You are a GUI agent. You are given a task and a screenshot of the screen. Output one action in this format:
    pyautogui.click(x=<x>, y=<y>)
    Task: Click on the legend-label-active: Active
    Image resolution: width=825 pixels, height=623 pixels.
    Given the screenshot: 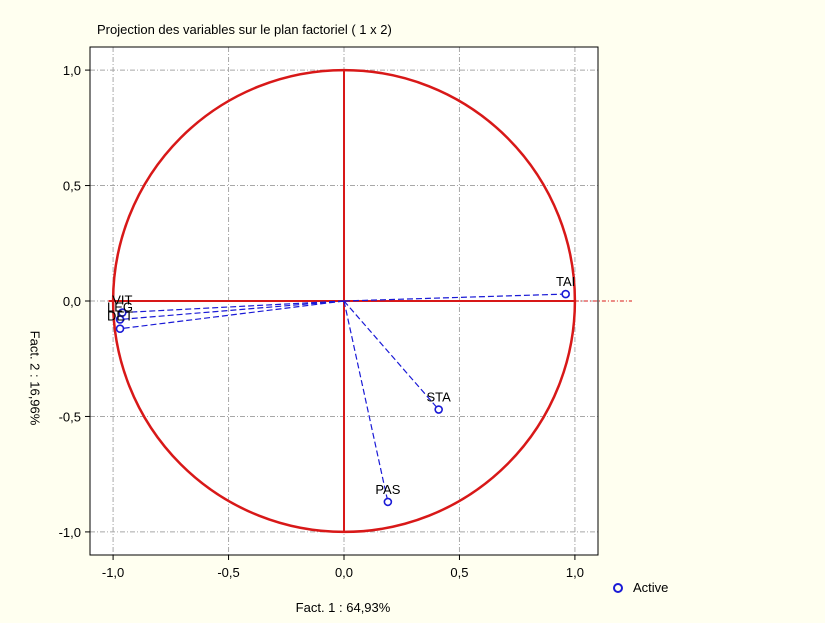 What is the action you would take?
    pyautogui.click(x=651, y=587)
    